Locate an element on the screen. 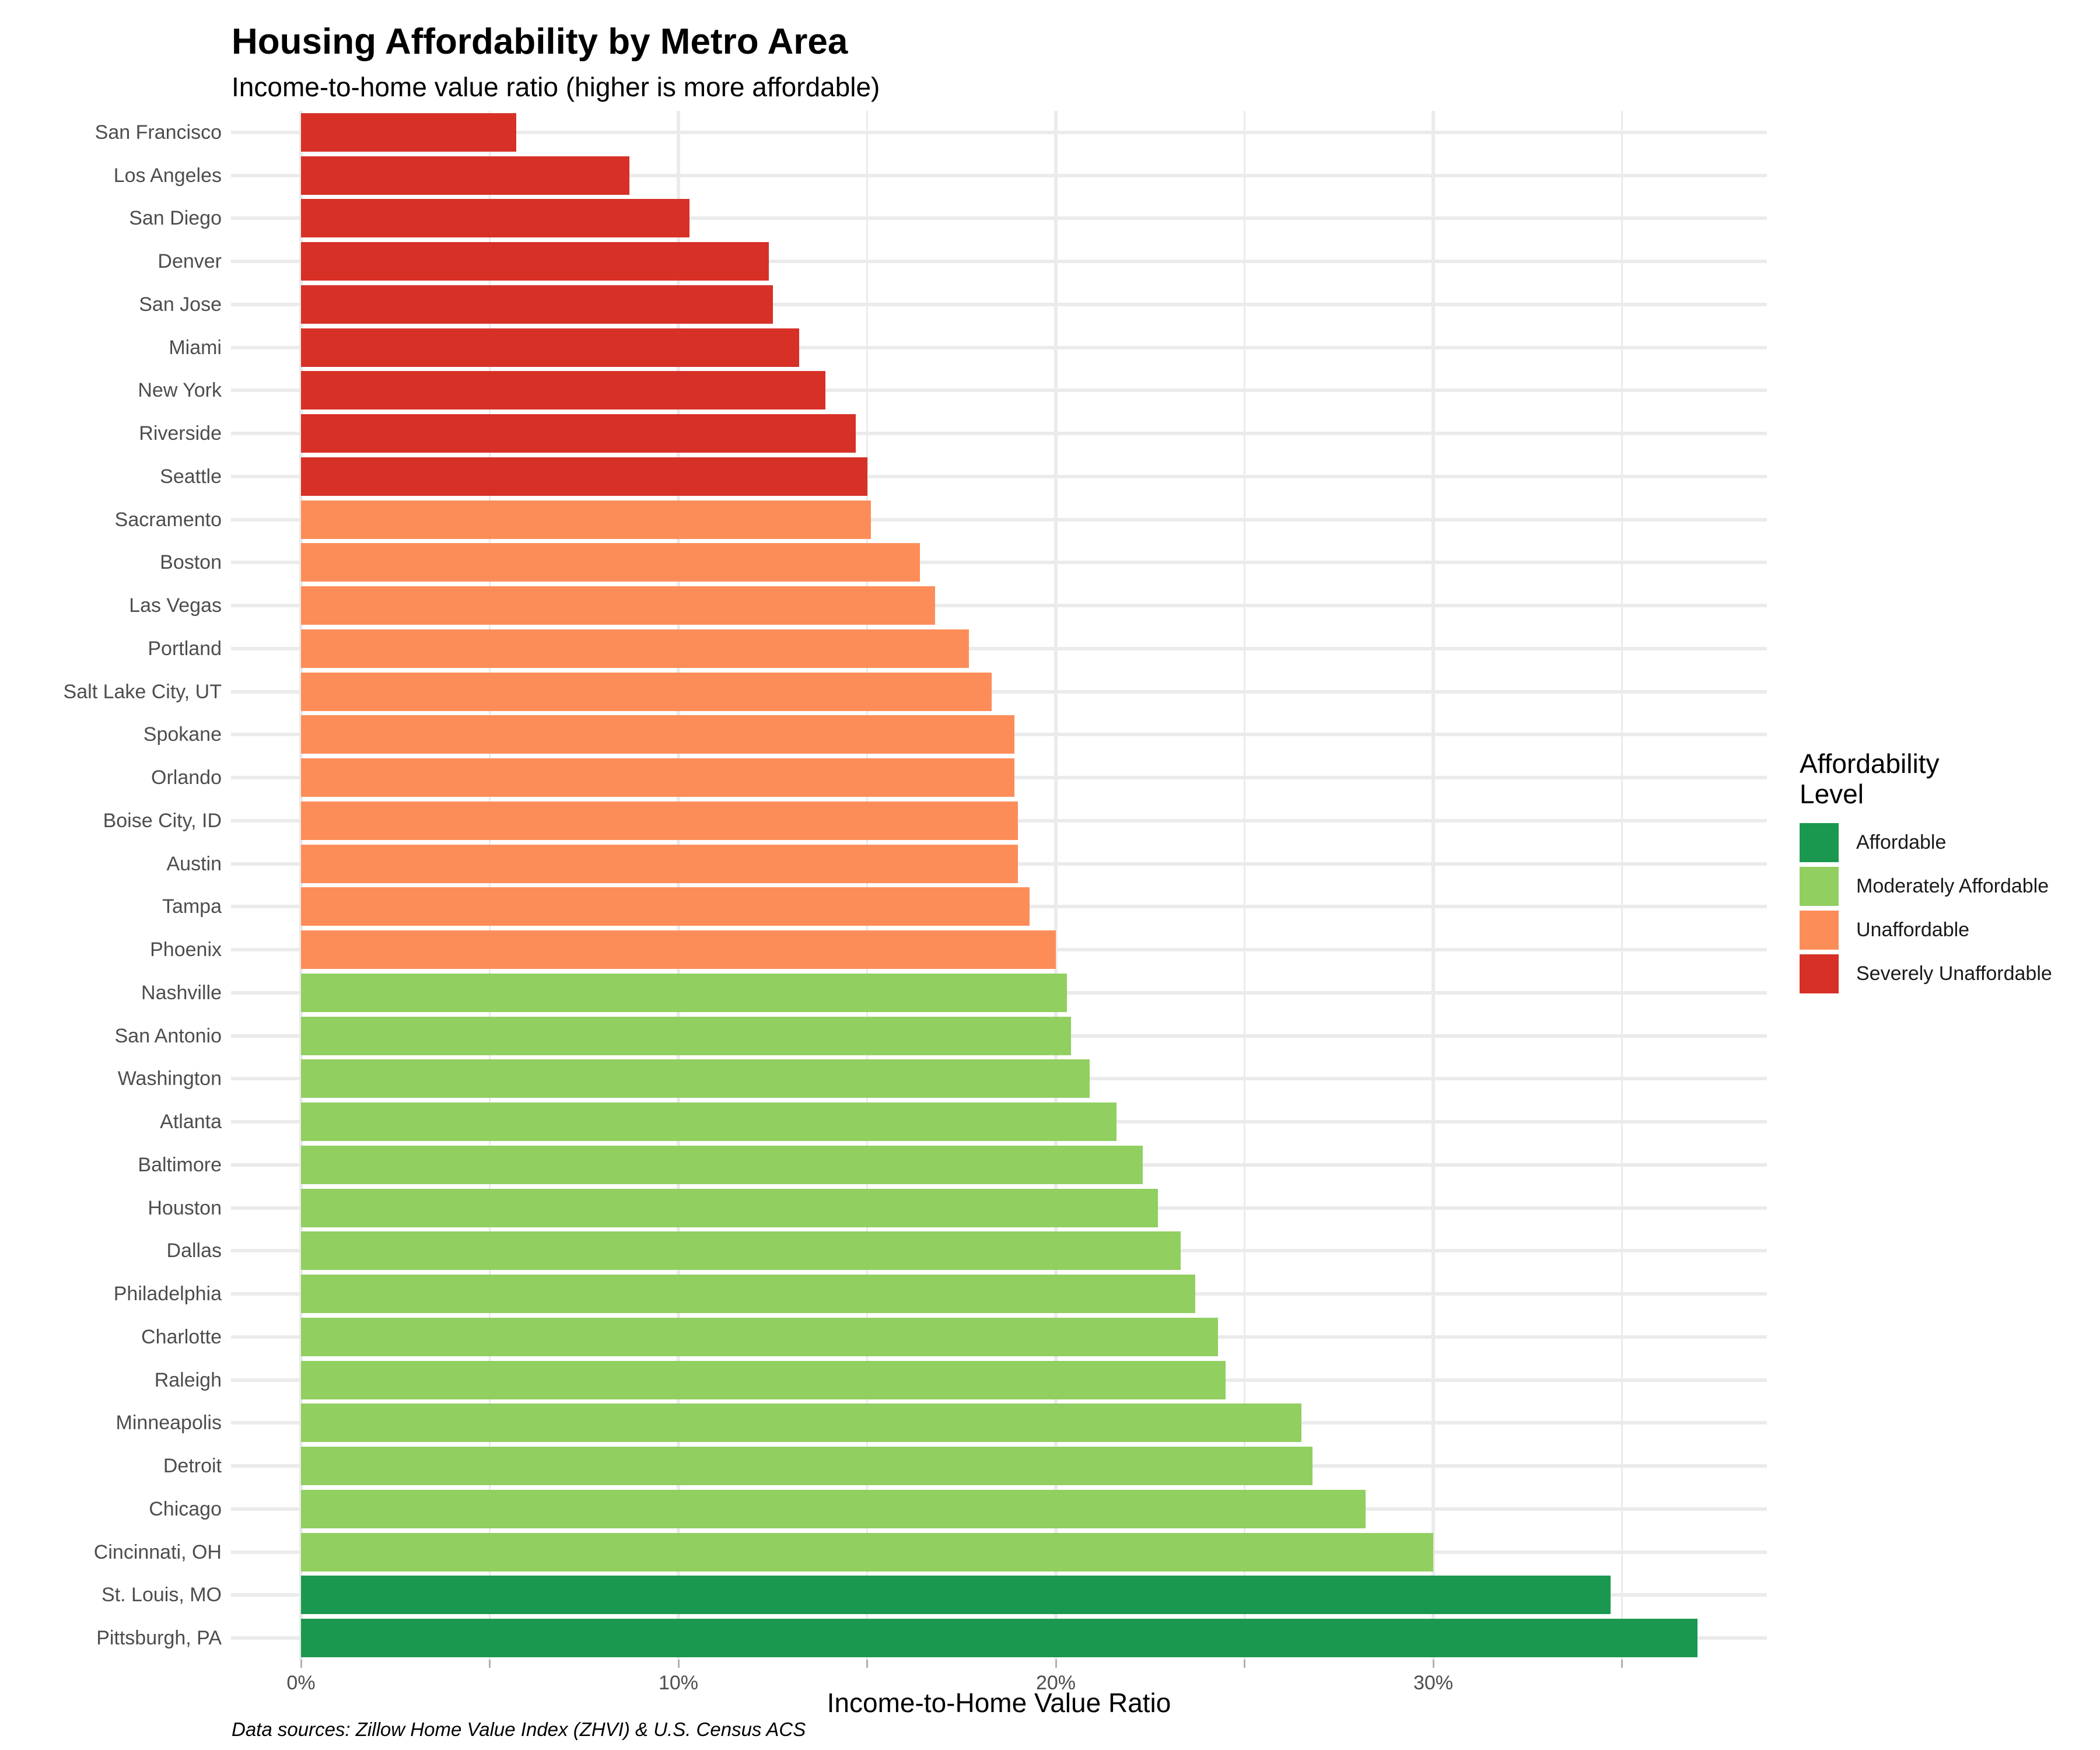 Image resolution: width=2100 pixels, height=1750 pixels. x-tick-label: 10% is located at coordinates (678, 1683).